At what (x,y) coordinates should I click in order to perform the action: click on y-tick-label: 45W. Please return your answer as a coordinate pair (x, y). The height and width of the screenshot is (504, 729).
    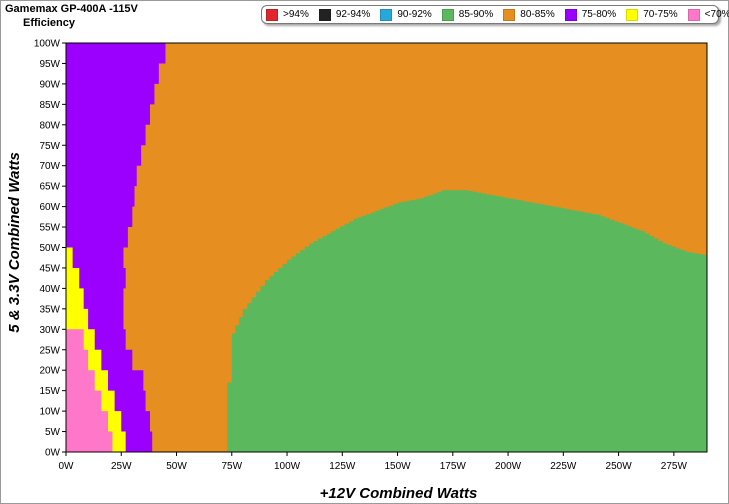
    Looking at the image, I should click on (49, 268).